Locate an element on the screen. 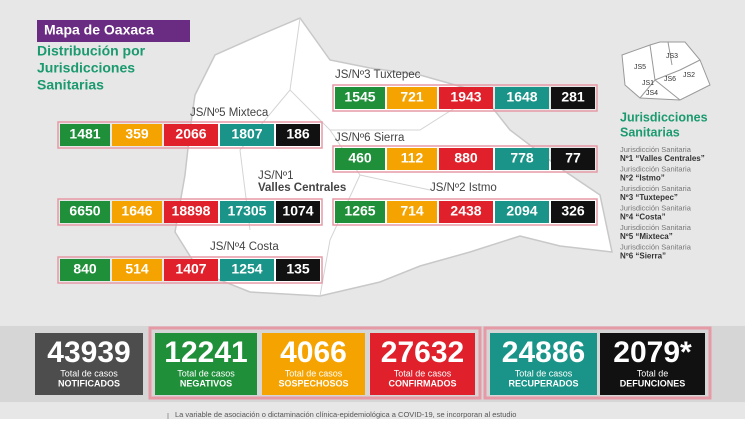 The width and height of the screenshot is (745, 424). case-count: 135 is located at coordinates (298, 269).